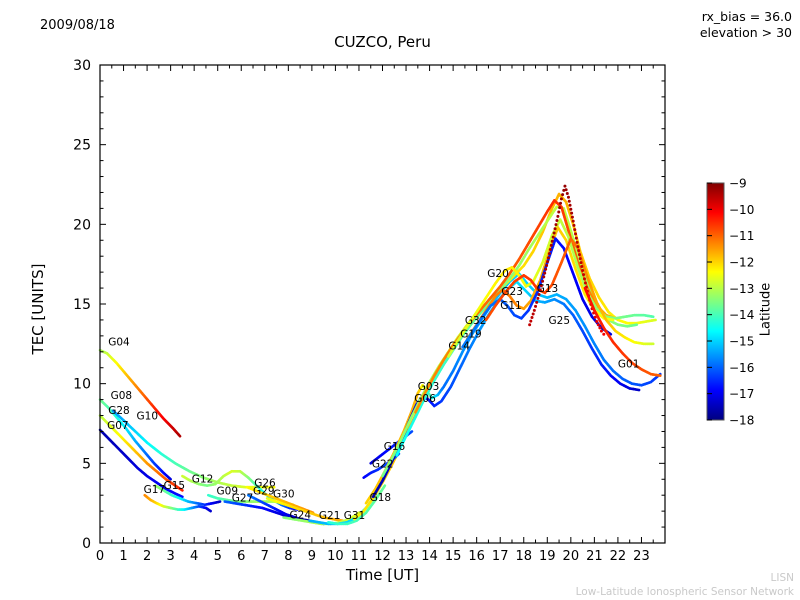  What do you see at coordinates (100, 556) in the screenshot?
I see `x-tick-label: 0` at bounding box center [100, 556].